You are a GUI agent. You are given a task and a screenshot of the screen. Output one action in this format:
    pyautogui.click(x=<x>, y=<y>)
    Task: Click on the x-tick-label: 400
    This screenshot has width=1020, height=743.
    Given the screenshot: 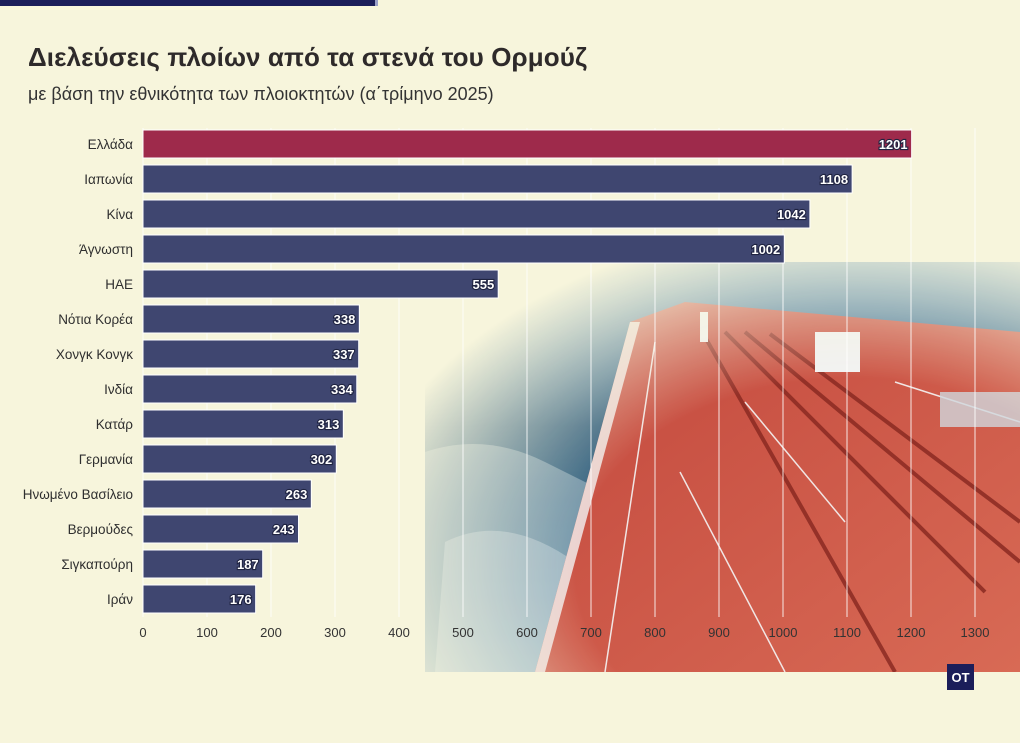 What is the action you would take?
    pyautogui.click(x=399, y=632)
    